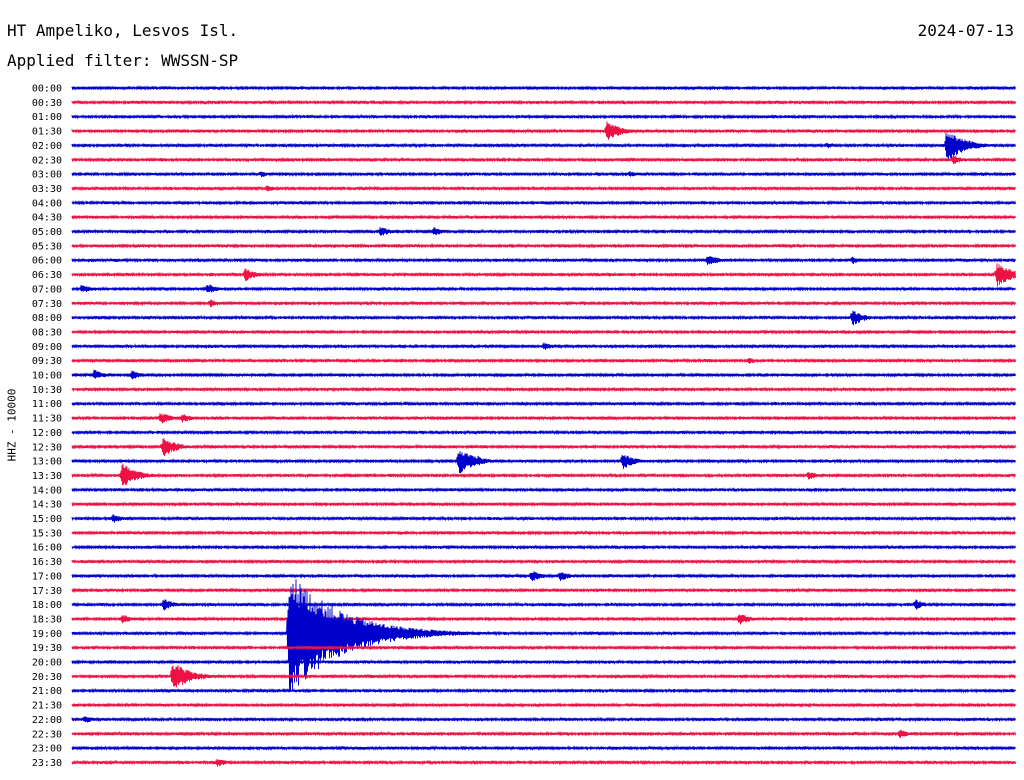  What do you see at coordinates (47, 462) in the screenshot?
I see `row-time-label: 13:00` at bounding box center [47, 462].